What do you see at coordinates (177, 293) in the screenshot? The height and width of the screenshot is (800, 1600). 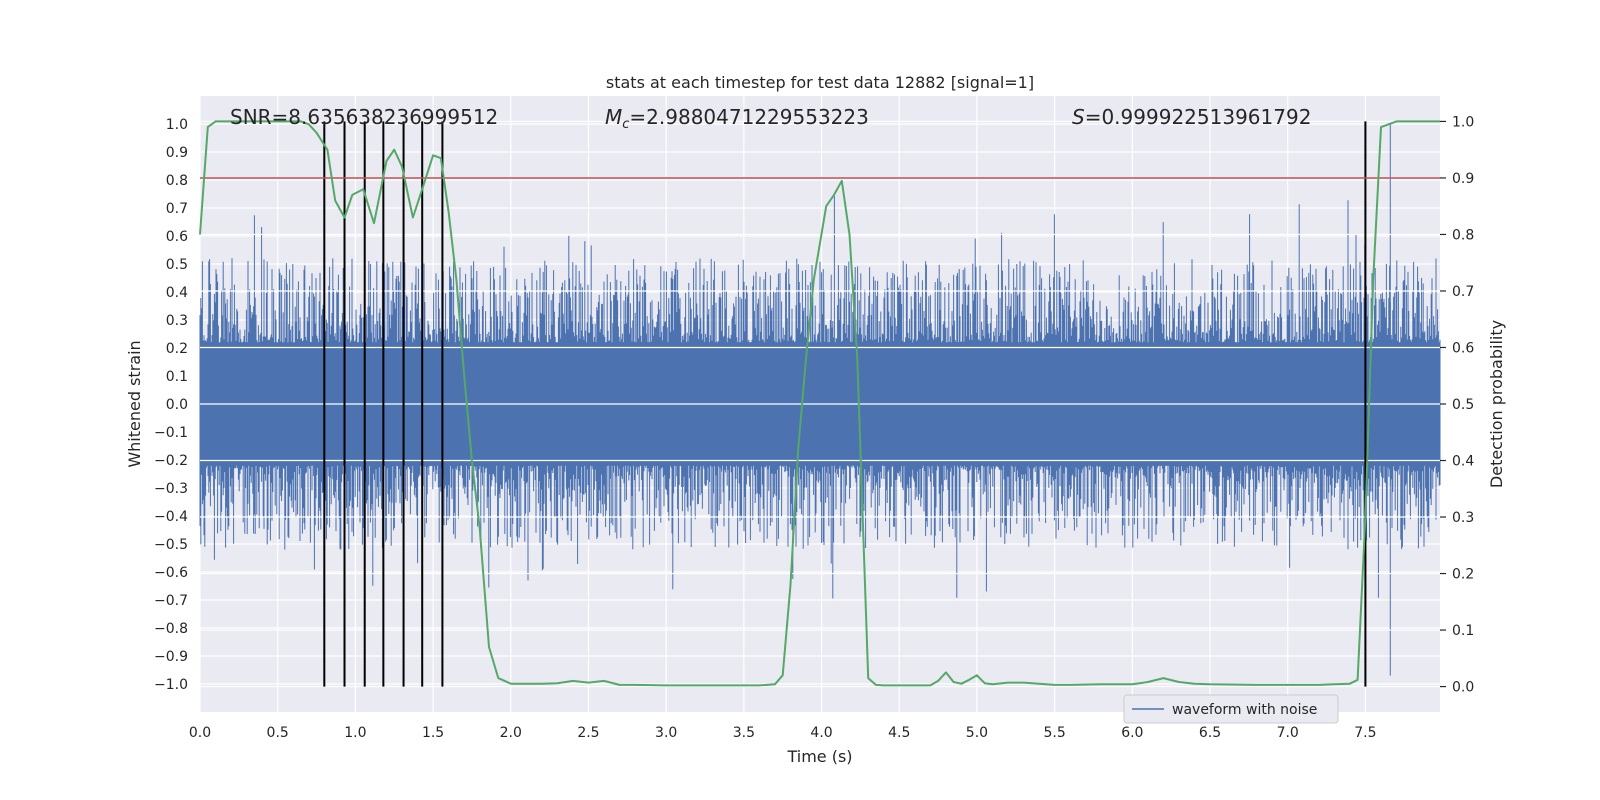 I see `y-left-tick-label-6: 0.4` at bounding box center [177, 293].